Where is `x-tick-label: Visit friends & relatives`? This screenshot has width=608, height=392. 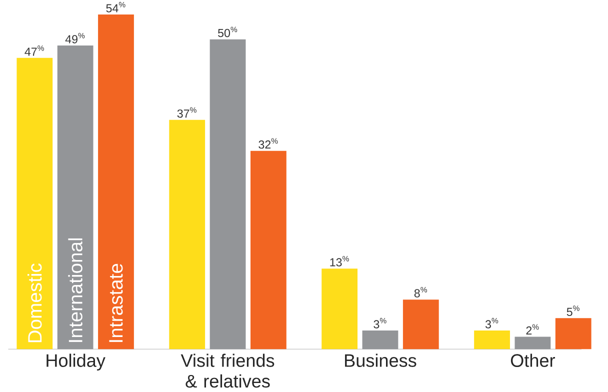
x-tick-label: Visit friends & relatives is located at coordinates (227, 371).